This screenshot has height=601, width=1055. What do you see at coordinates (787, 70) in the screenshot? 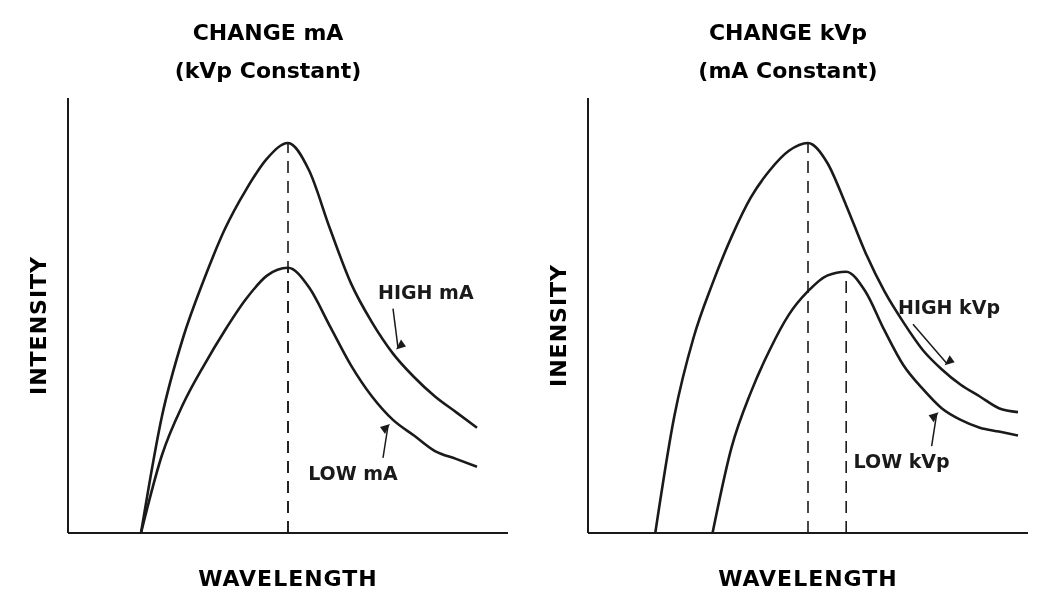
I see `chart-subtitle: (mA Constant)` at bounding box center [787, 70].